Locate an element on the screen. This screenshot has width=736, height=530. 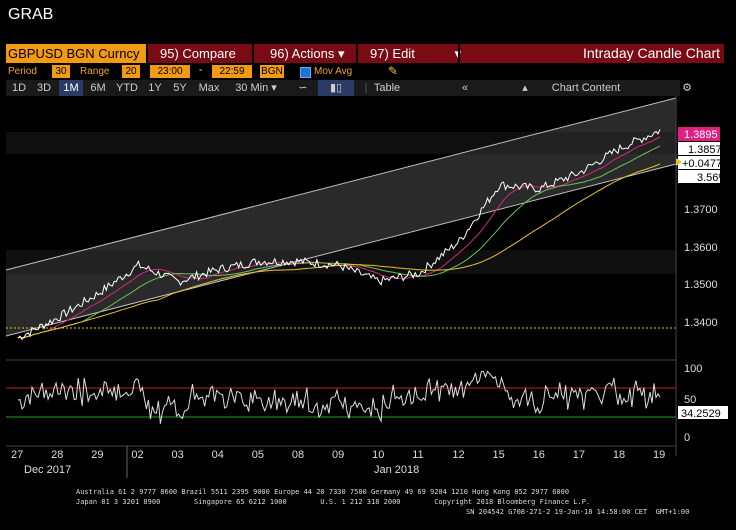
ma-value-tag is located at coordinates (699, 148).